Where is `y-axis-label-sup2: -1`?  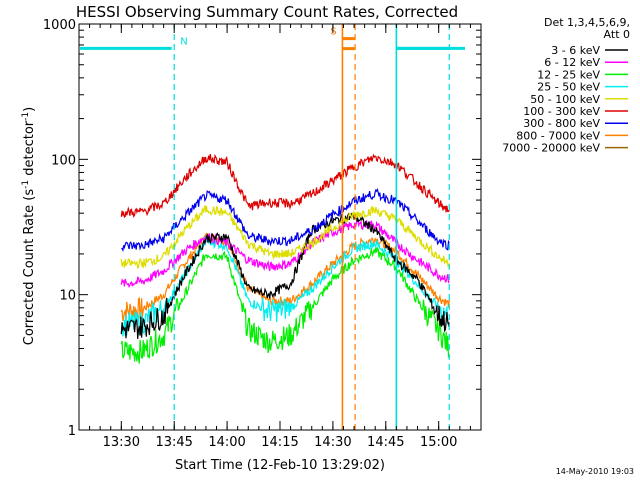 y-axis-label-sup2: -1 is located at coordinates (26, 116).